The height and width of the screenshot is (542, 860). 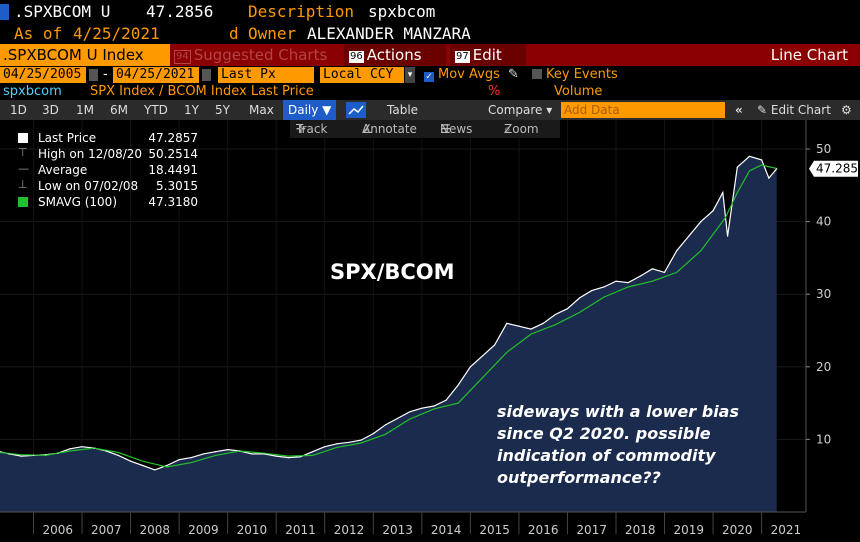 I want to click on gear-icon: ⚙, so click(x=846, y=110).